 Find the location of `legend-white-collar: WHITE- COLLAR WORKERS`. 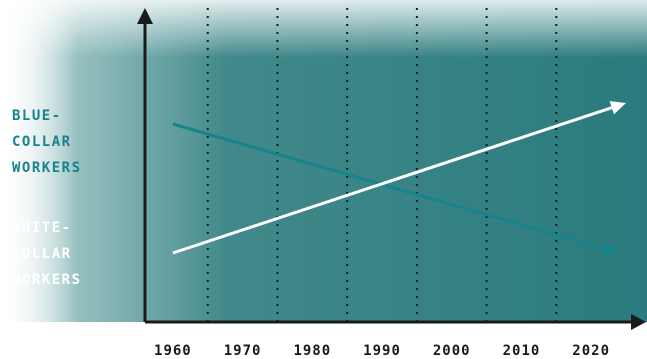

legend-white-collar: WHITE- COLLAR WORKERS is located at coordinates (47, 254).